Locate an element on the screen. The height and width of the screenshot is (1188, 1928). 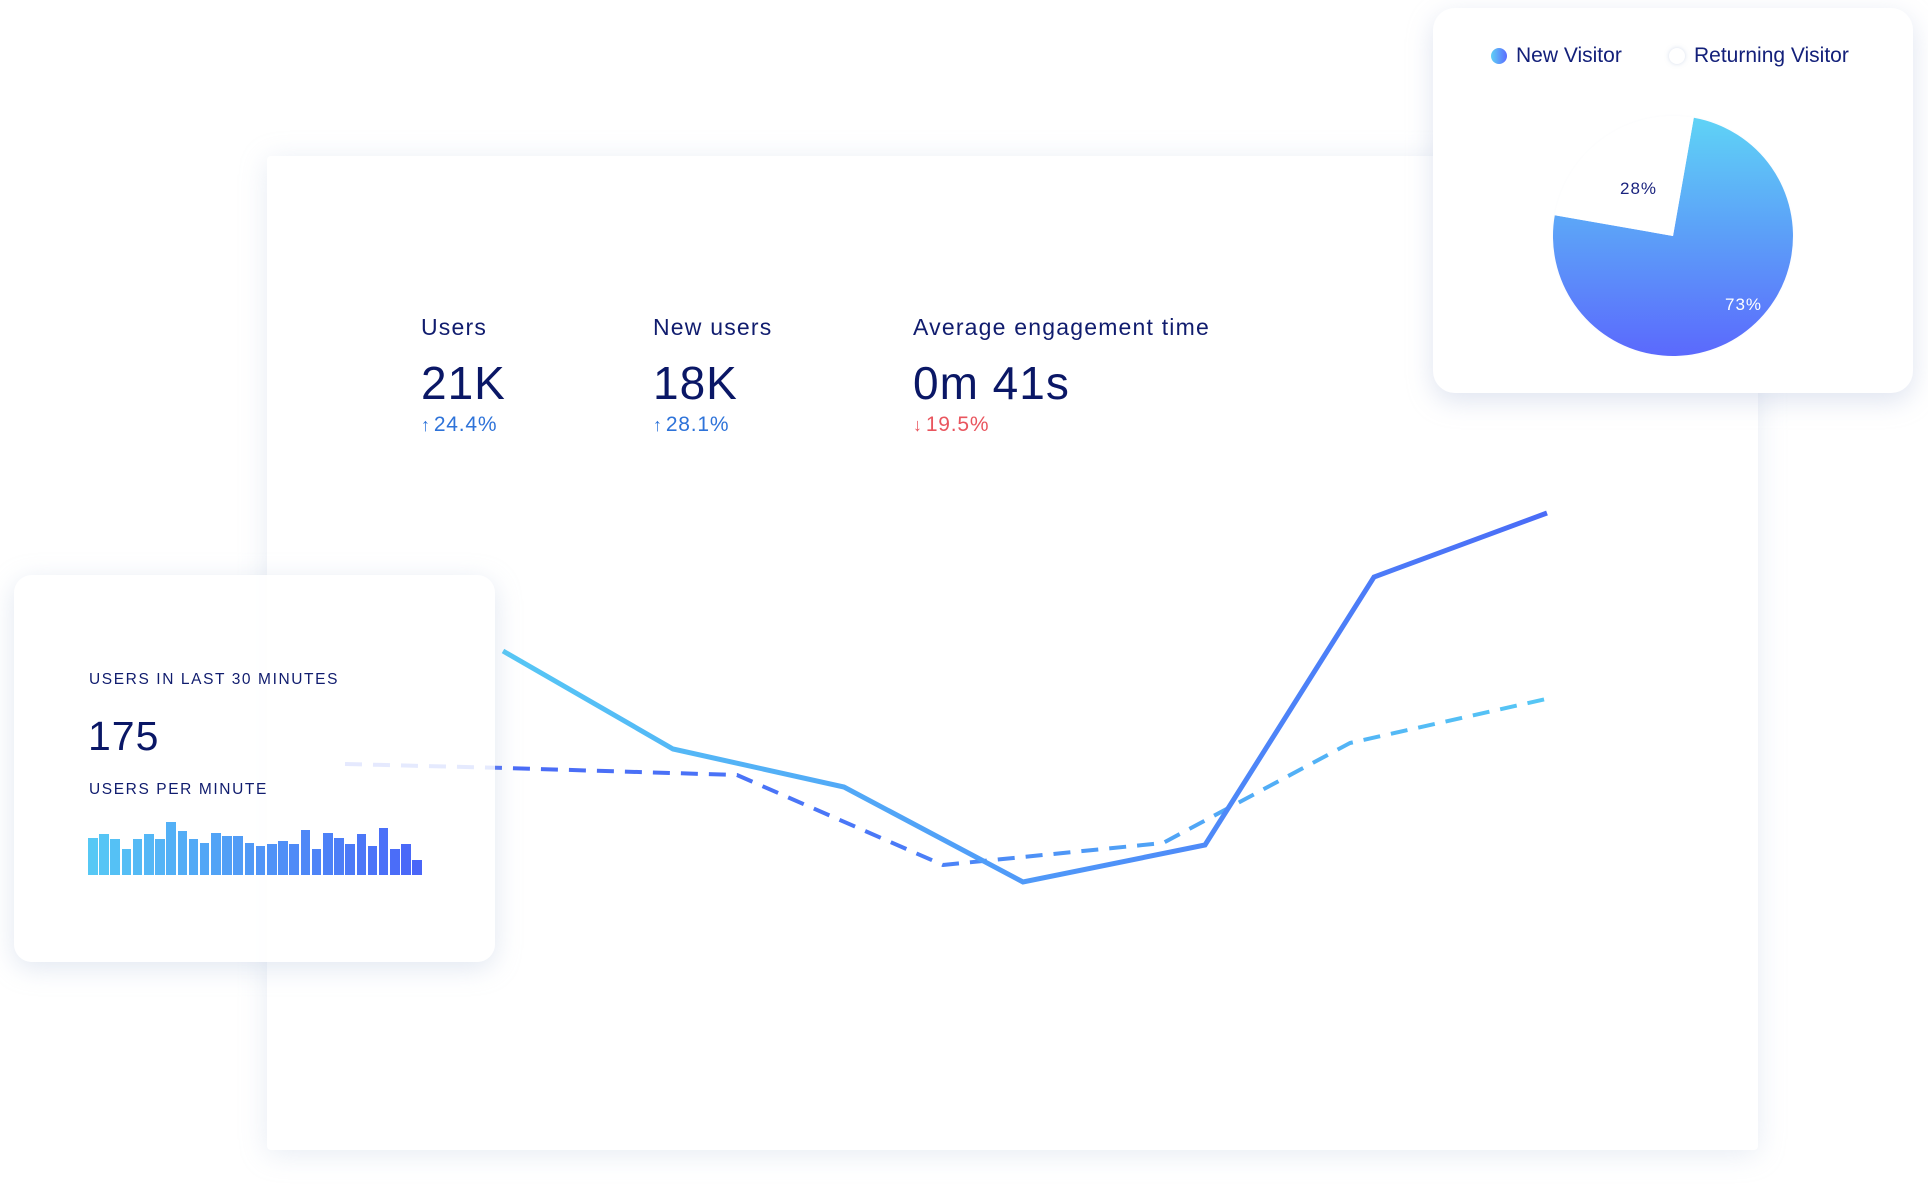
metric-delta: ↑ 24.4% is located at coordinates (459, 425).